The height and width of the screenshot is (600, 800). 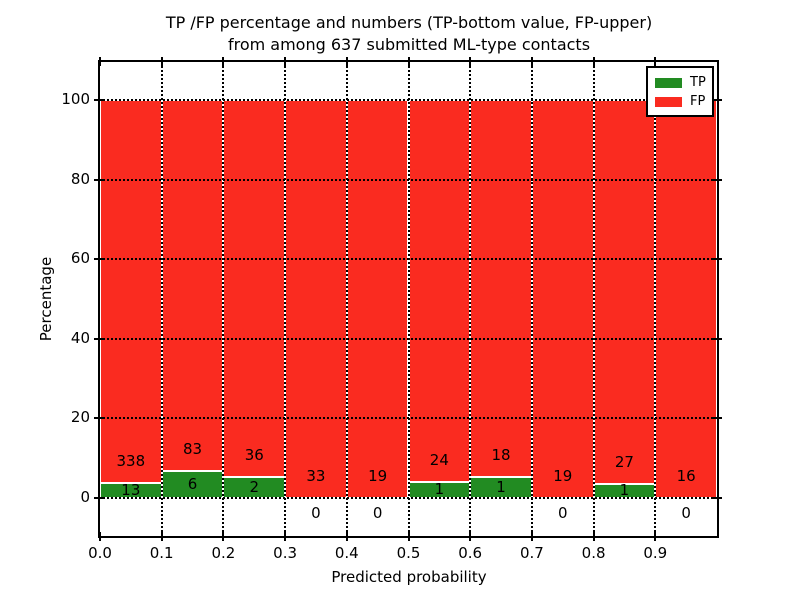 I want to click on gridline-x-0.4, so click(x=346, y=299).